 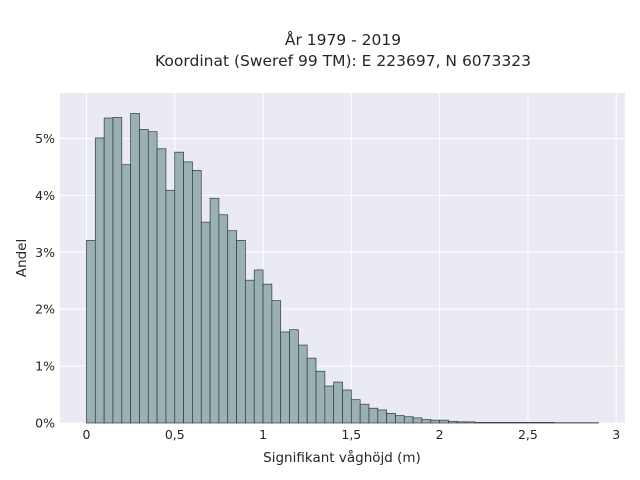 I want to click on x-axis-ticks: 0 0,5 1 1,5 2 2,5 3, so click(x=352, y=434).